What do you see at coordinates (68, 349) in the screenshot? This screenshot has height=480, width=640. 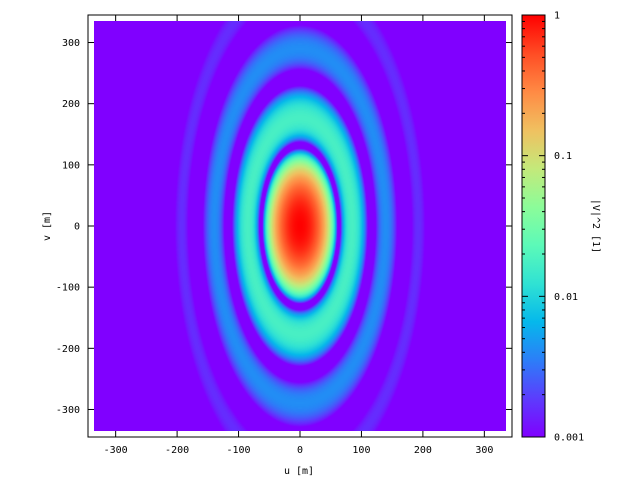 I see `y-tick-label: -200` at bounding box center [68, 349].